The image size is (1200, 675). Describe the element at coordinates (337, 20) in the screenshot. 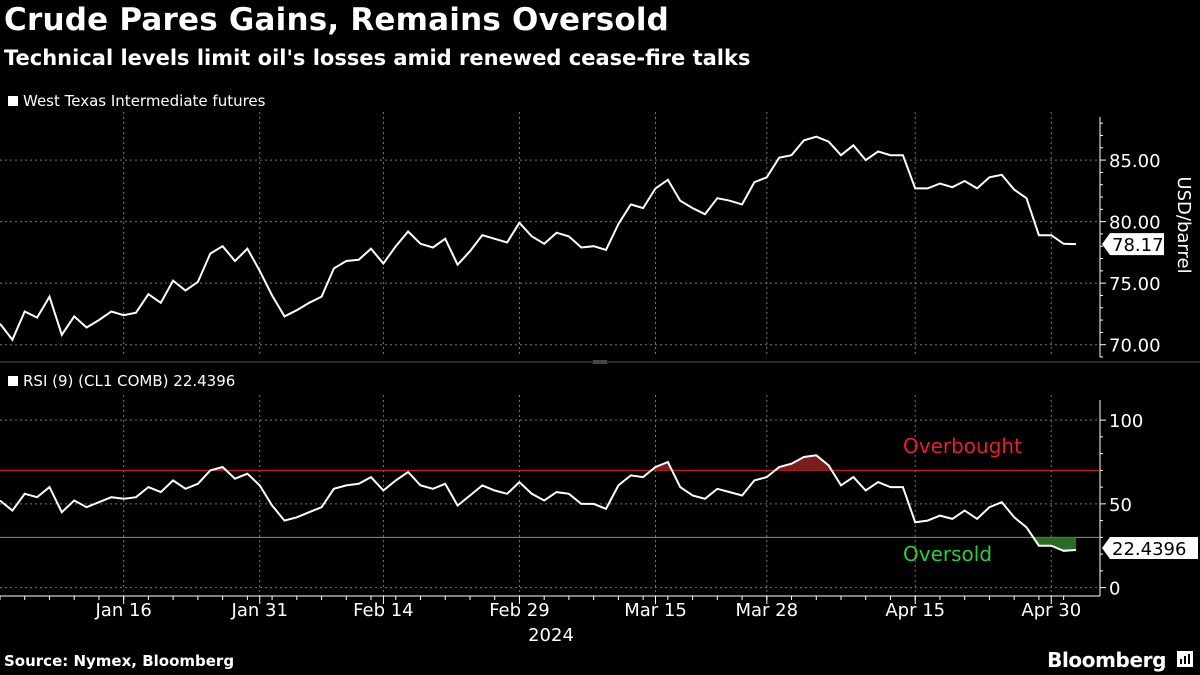

I see `chart-title: Crude Pares Gains, Remains Oversold` at that location.